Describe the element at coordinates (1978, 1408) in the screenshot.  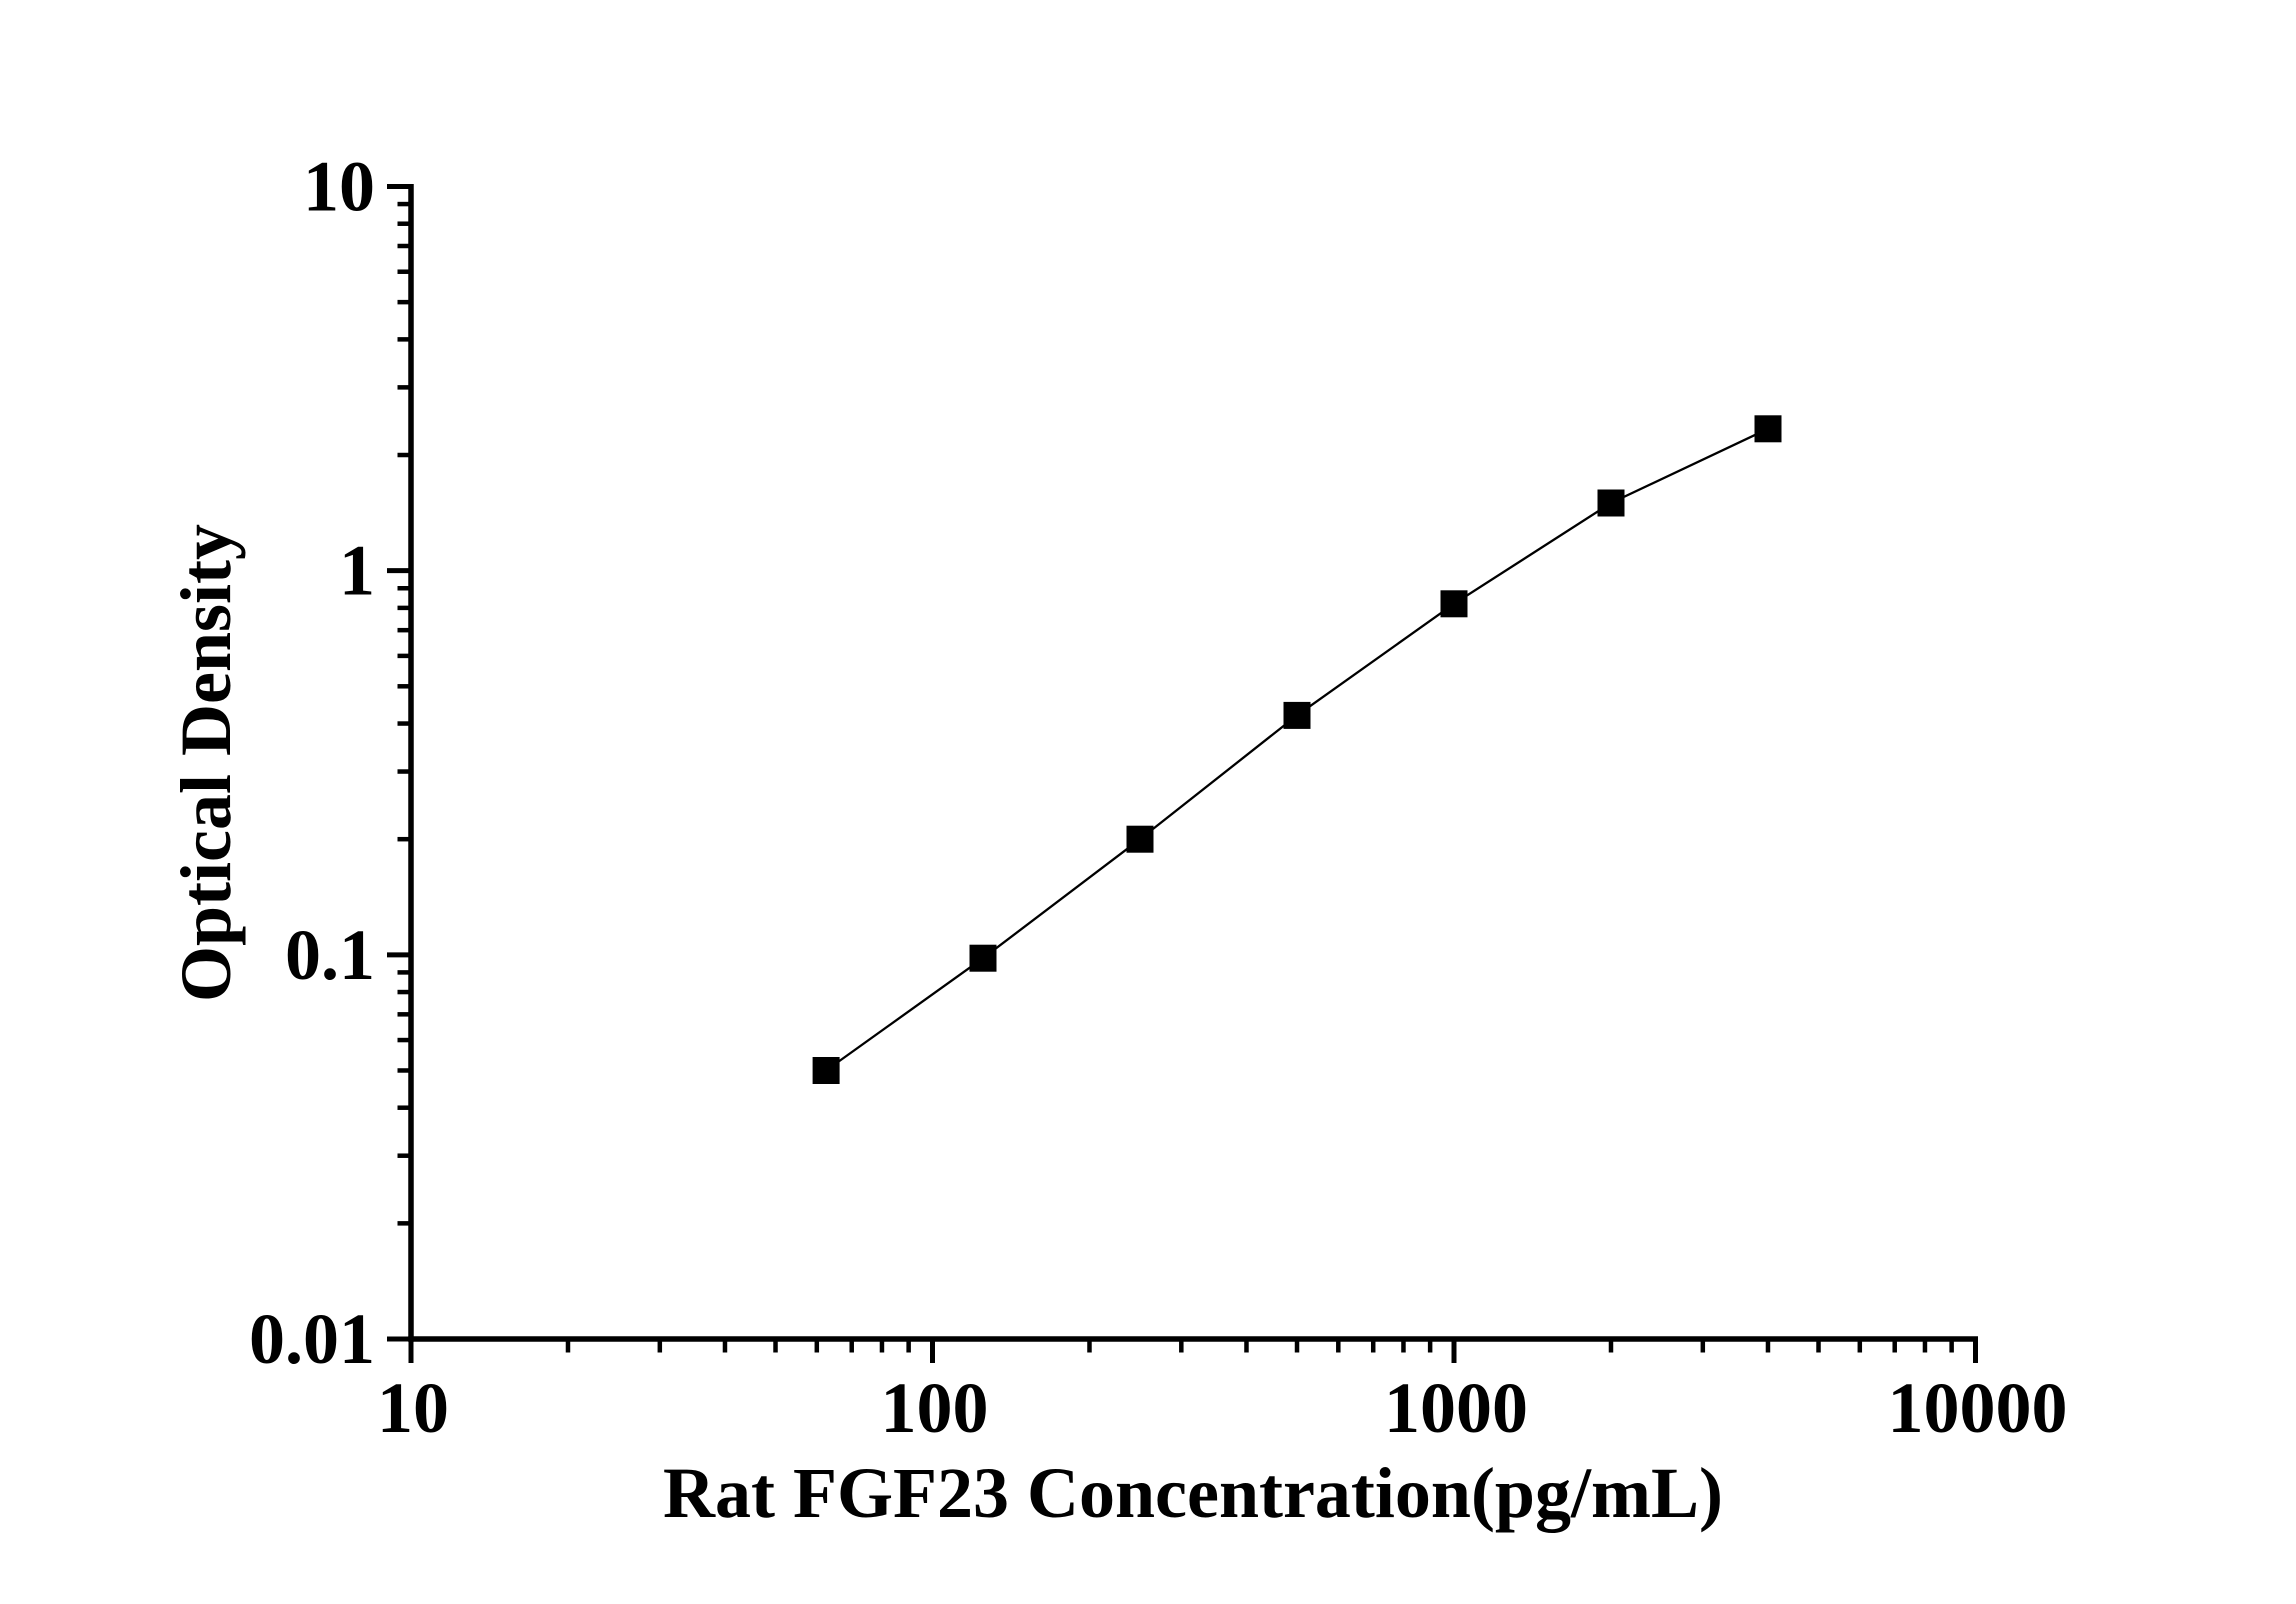
I see `x-tick-label: 10000` at that location.